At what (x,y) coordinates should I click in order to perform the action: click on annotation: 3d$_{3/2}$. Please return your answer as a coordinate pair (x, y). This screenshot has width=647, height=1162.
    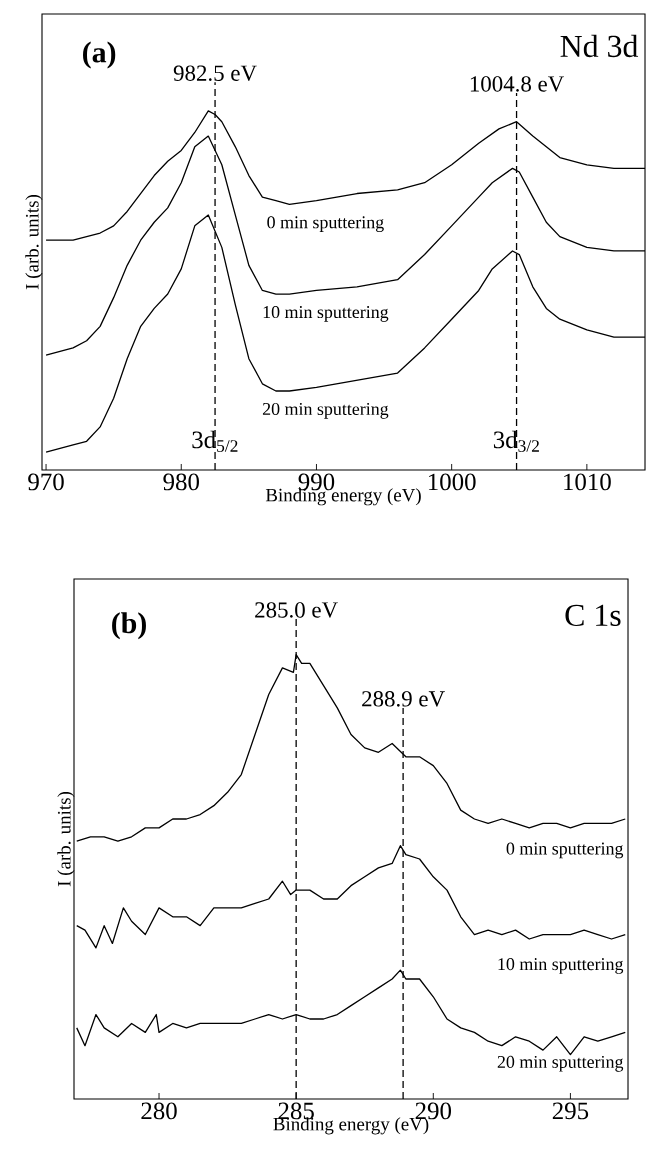
    Looking at the image, I should click on (516, 441).